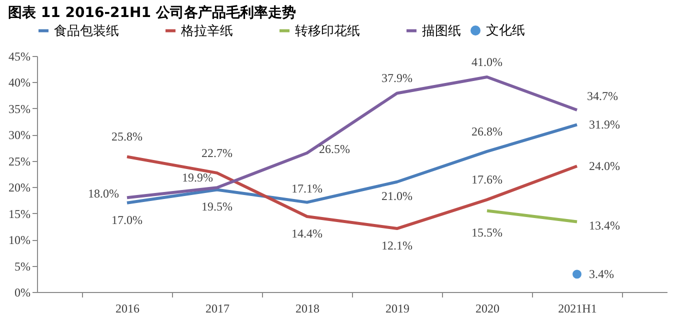 This screenshot has width=697, height=320. What do you see at coordinates (19, 161) in the screenshot?
I see `y-tick-label: 25%` at bounding box center [19, 161].